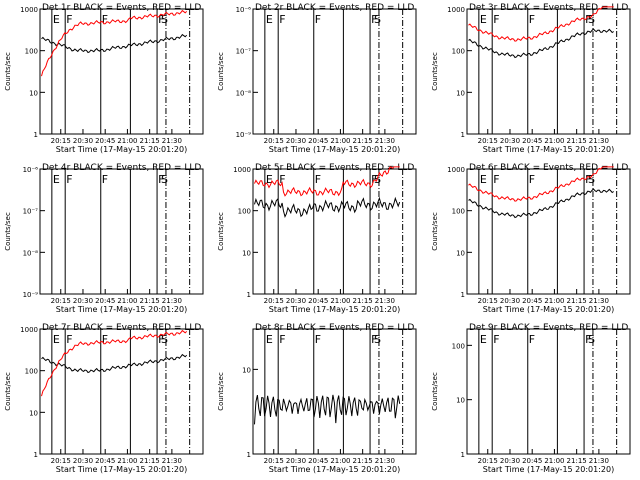 The width and height of the screenshot is (640, 480). Describe the element at coordinates (548, 8) in the screenshot. I see `panel-title: Det 3r BLACK = Events, RED = LLD` at that location.